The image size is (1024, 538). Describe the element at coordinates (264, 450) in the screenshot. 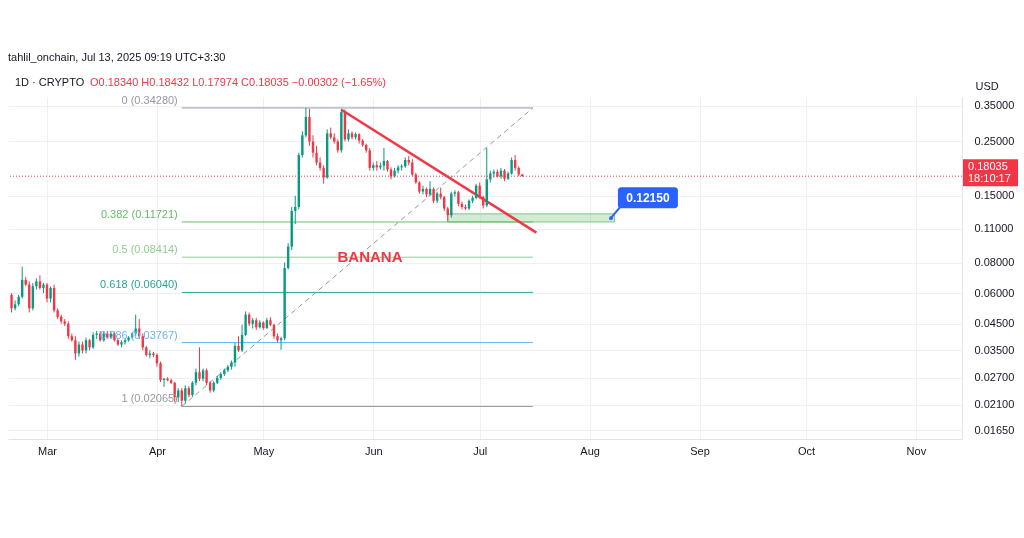

I see `x-tick-label: May` at that location.